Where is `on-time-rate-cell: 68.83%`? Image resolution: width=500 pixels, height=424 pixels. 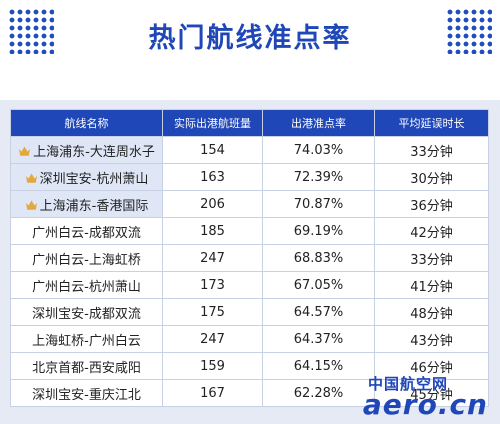 on-time-rate-cell: 68.83% is located at coordinates (318, 258).